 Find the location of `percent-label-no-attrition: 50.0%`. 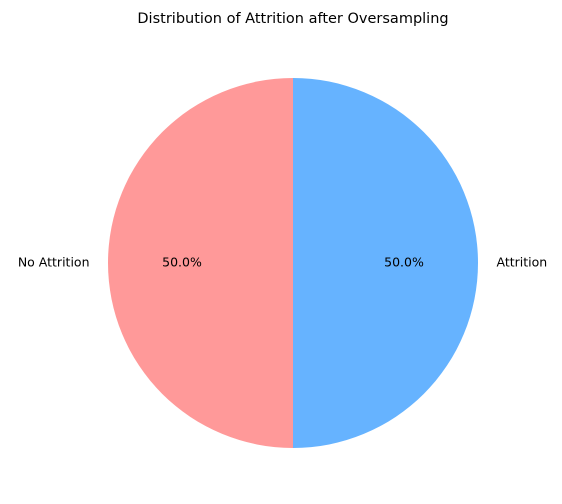

percent-label-no-attrition: 50.0% is located at coordinates (182, 262).